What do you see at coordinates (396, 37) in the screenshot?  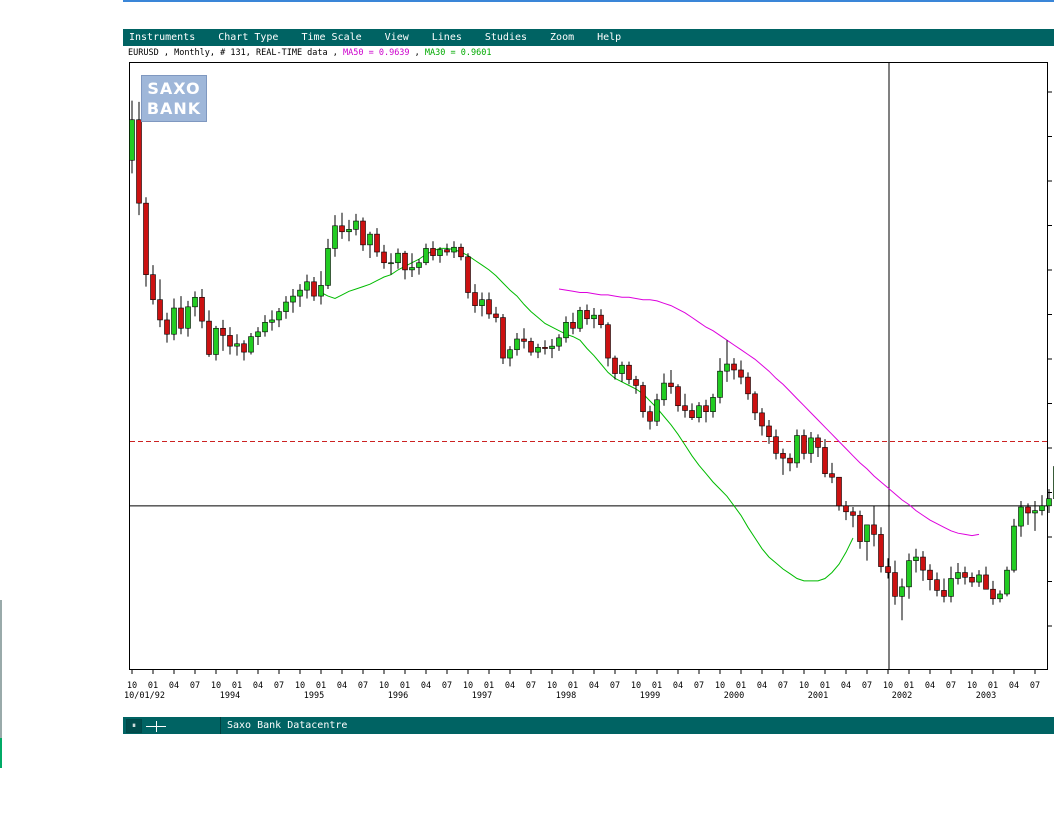 I see `menu-view: View` at bounding box center [396, 37].